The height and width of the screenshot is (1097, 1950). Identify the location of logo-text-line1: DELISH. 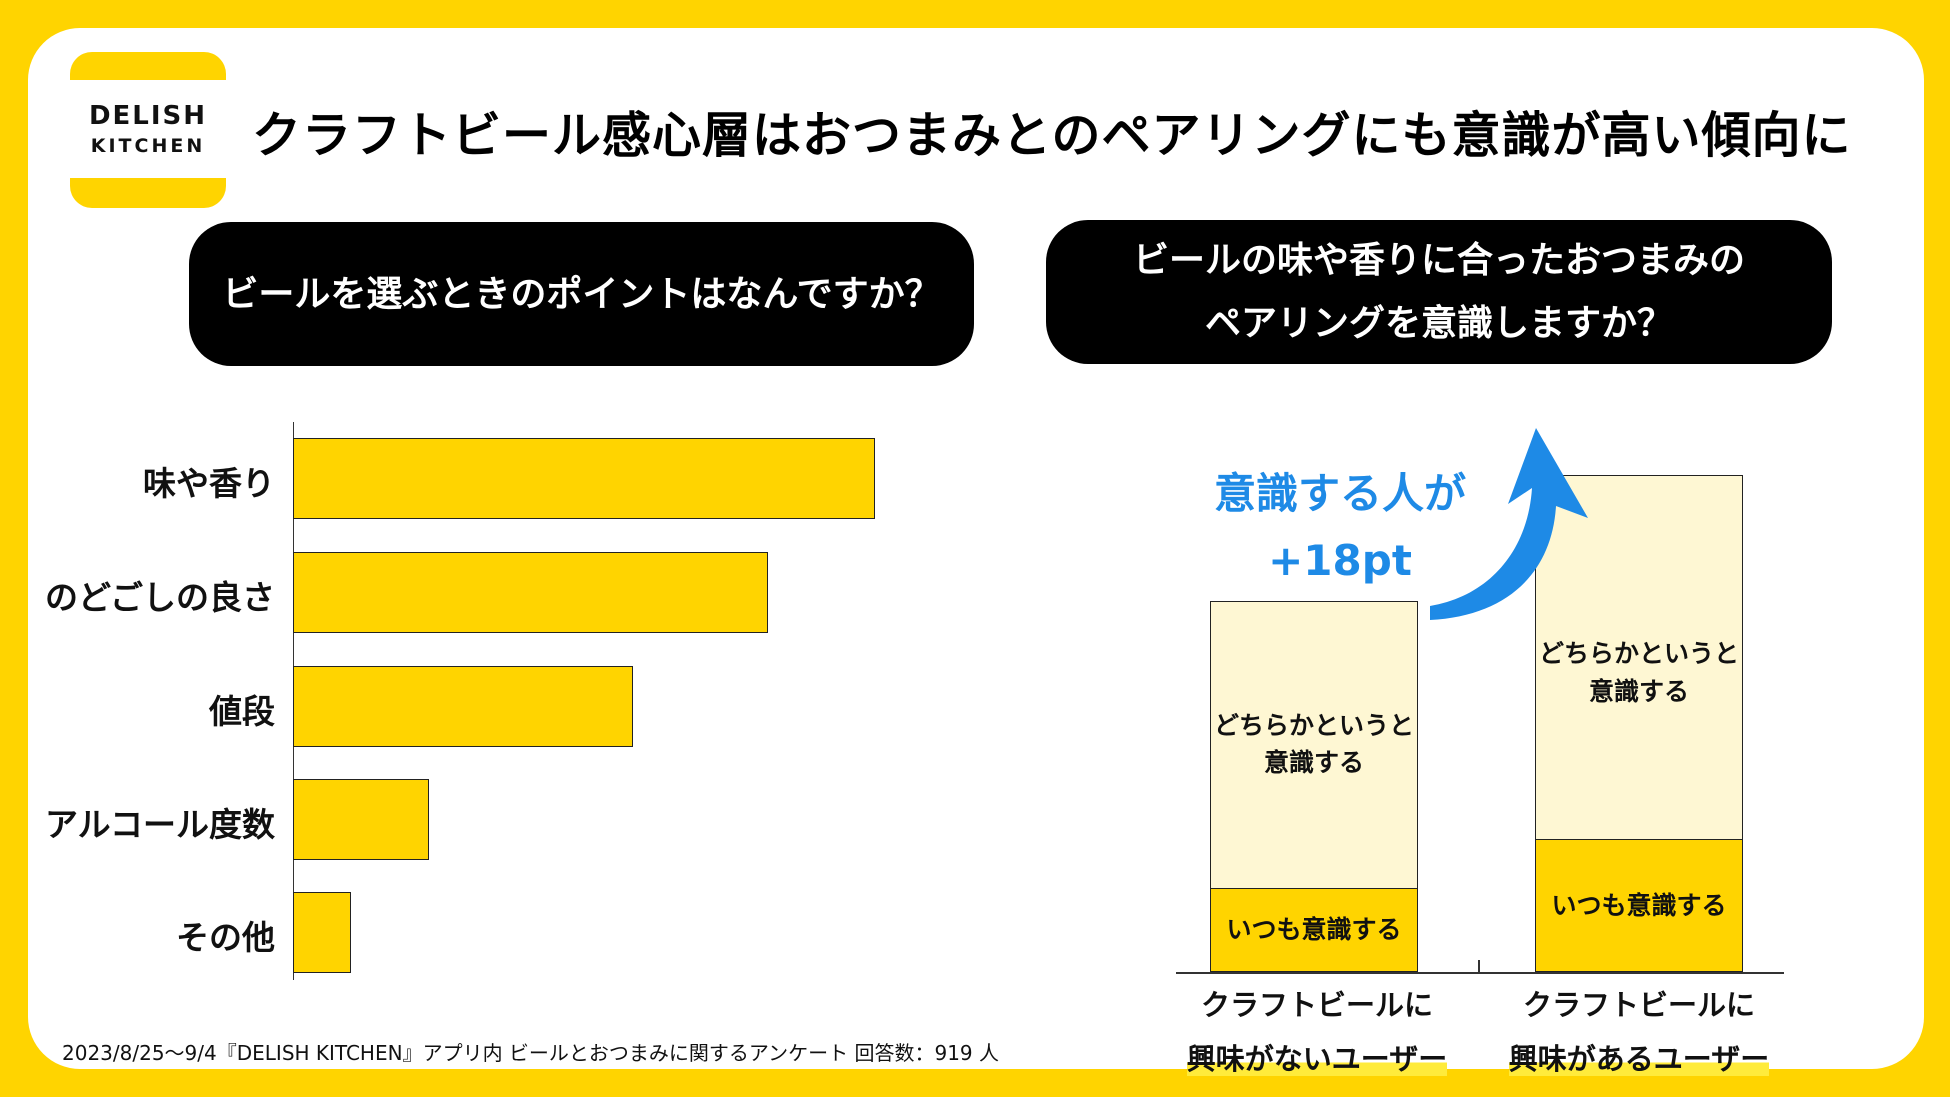
(148, 116).